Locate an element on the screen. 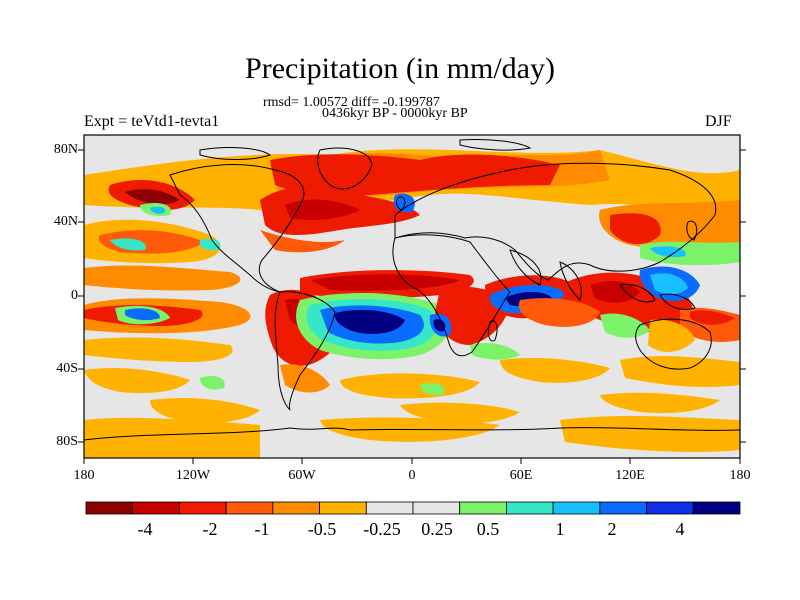 The width and height of the screenshot is (800, 600). lon-label-180e: 180 is located at coordinates (740, 475).